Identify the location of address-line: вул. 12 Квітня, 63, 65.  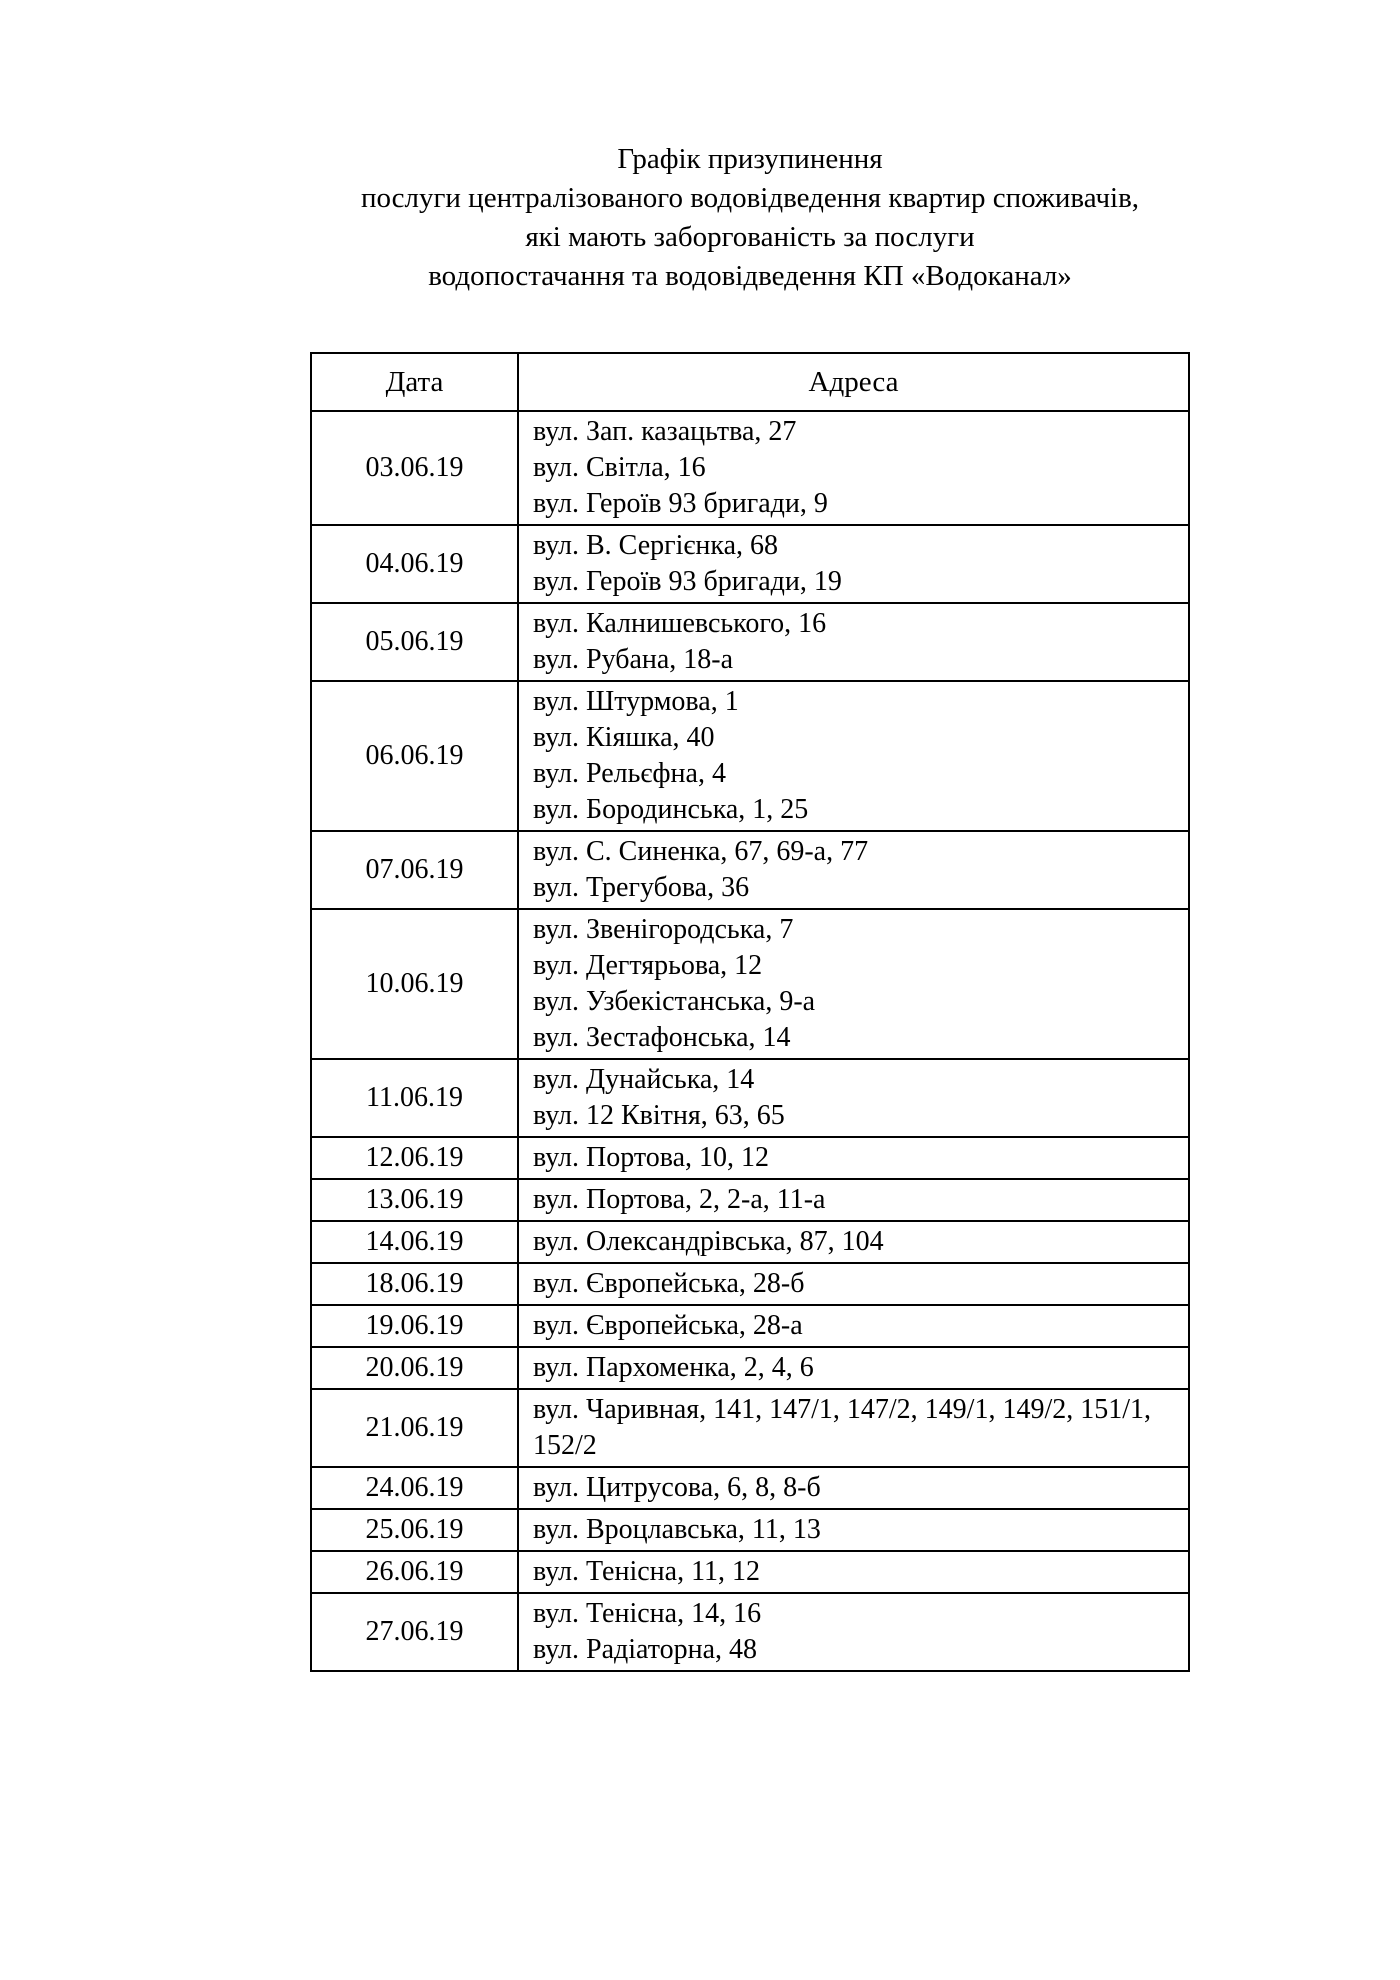
(659, 1115).